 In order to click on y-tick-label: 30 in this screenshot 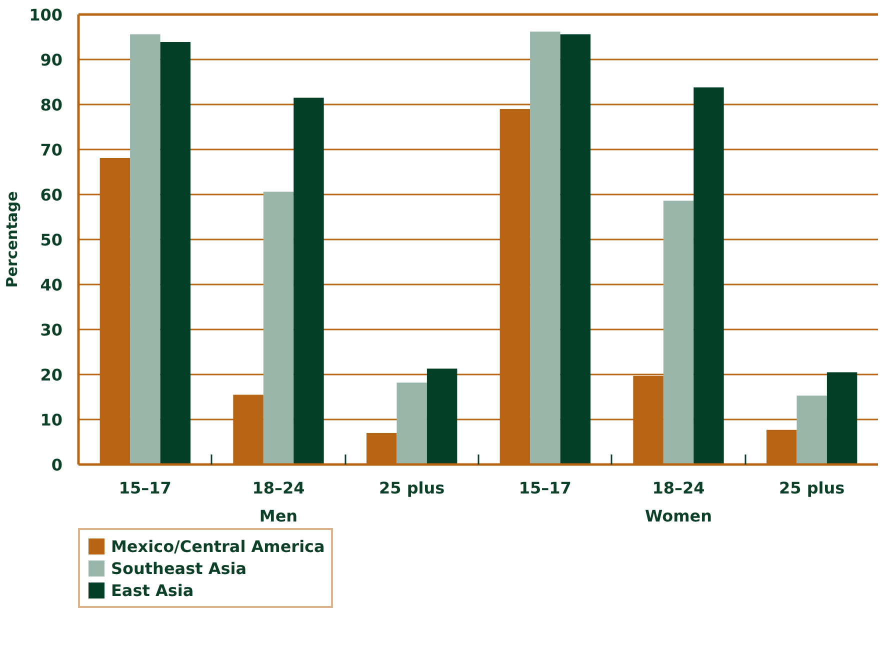, I will do `click(51, 330)`.